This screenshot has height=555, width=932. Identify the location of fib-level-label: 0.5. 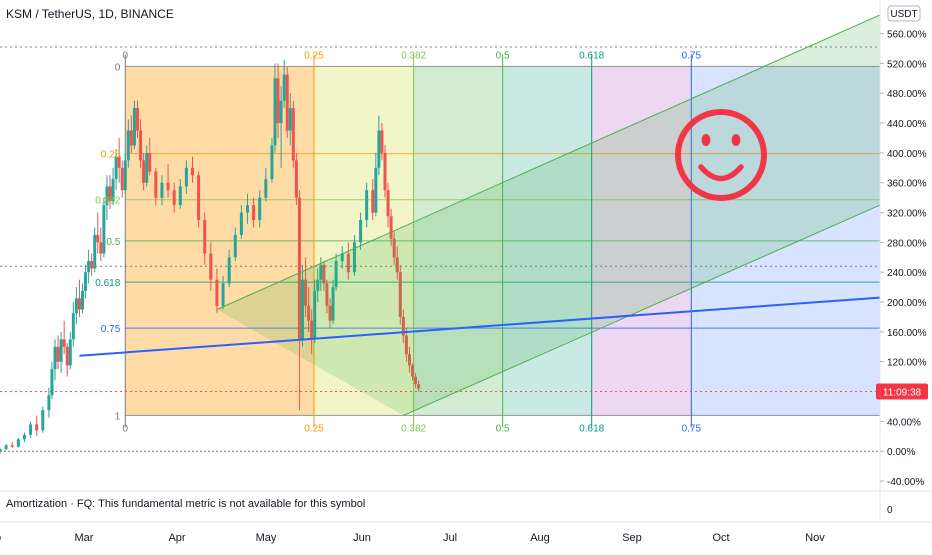
(113, 242).